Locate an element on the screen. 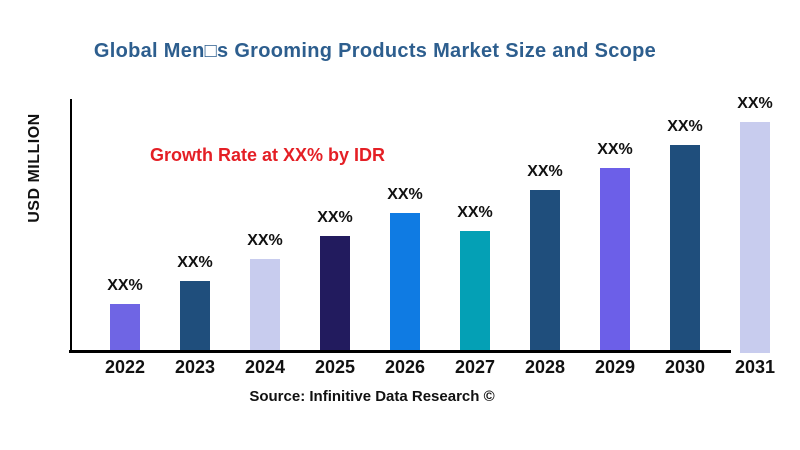 Image resolution: width=800 pixels, height=450 pixels. bar-2030 is located at coordinates (685, 249).